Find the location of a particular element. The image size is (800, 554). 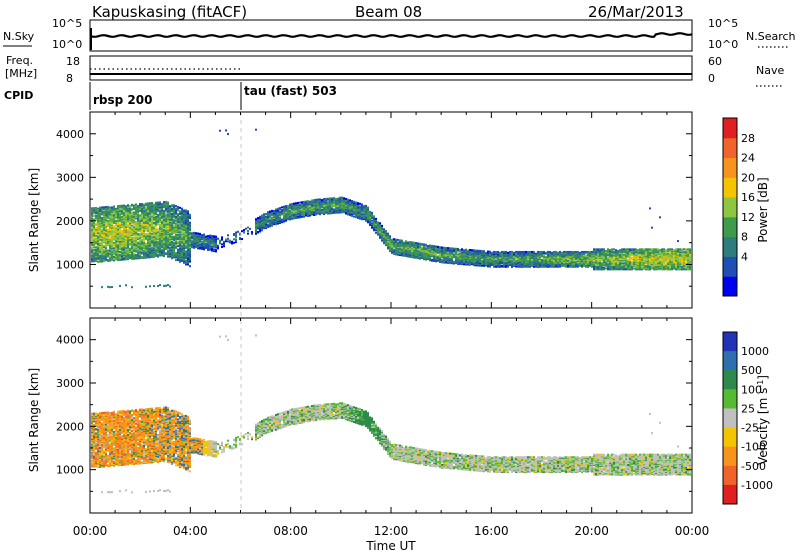

velocity-colorbar-tick: -25 is located at coordinates (750, 428).